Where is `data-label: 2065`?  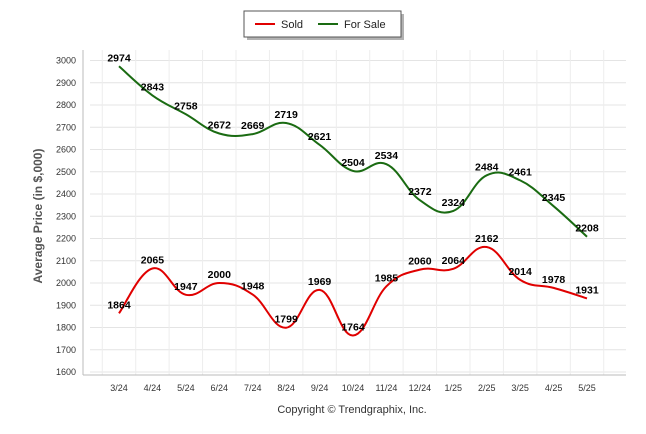 data-label: 2065 is located at coordinates (153, 261).